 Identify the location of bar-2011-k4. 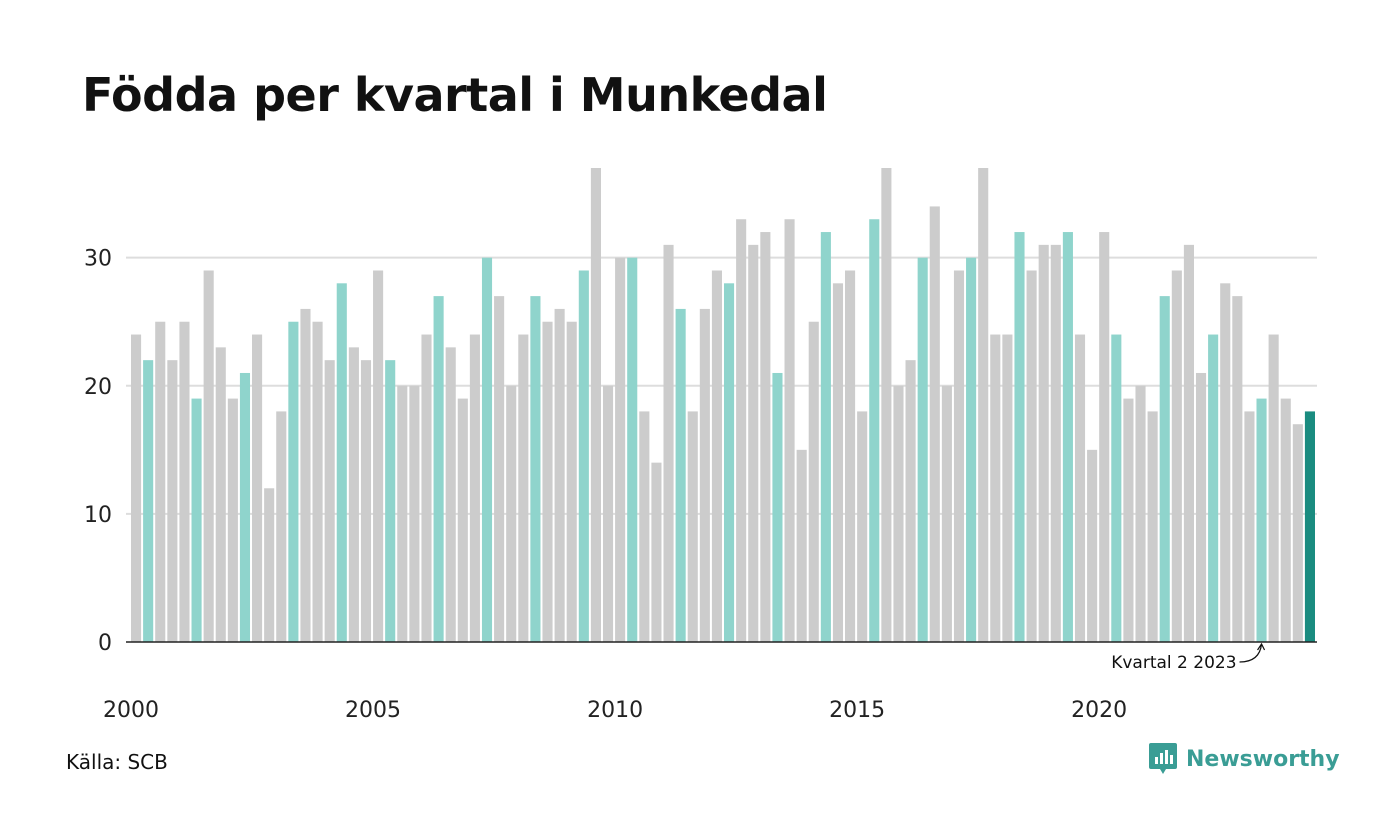
(704, 475).